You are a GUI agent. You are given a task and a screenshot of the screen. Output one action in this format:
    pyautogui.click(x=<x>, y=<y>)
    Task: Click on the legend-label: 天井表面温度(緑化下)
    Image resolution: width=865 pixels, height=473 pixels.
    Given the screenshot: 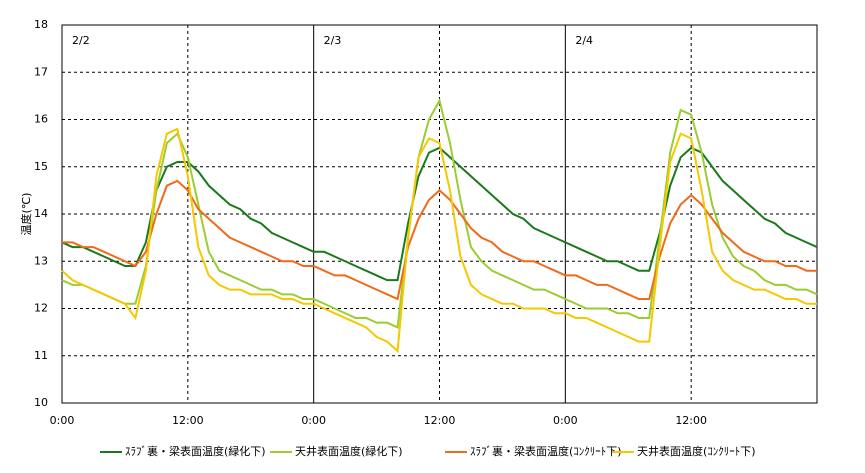 What is the action you would take?
    pyautogui.click(x=349, y=451)
    